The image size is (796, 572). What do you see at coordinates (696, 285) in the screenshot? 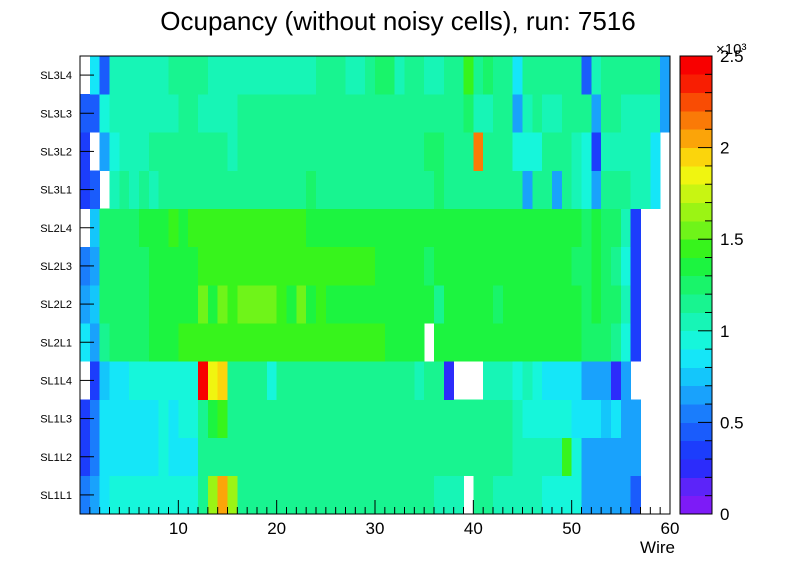
I see `color-palette` at bounding box center [696, 285].